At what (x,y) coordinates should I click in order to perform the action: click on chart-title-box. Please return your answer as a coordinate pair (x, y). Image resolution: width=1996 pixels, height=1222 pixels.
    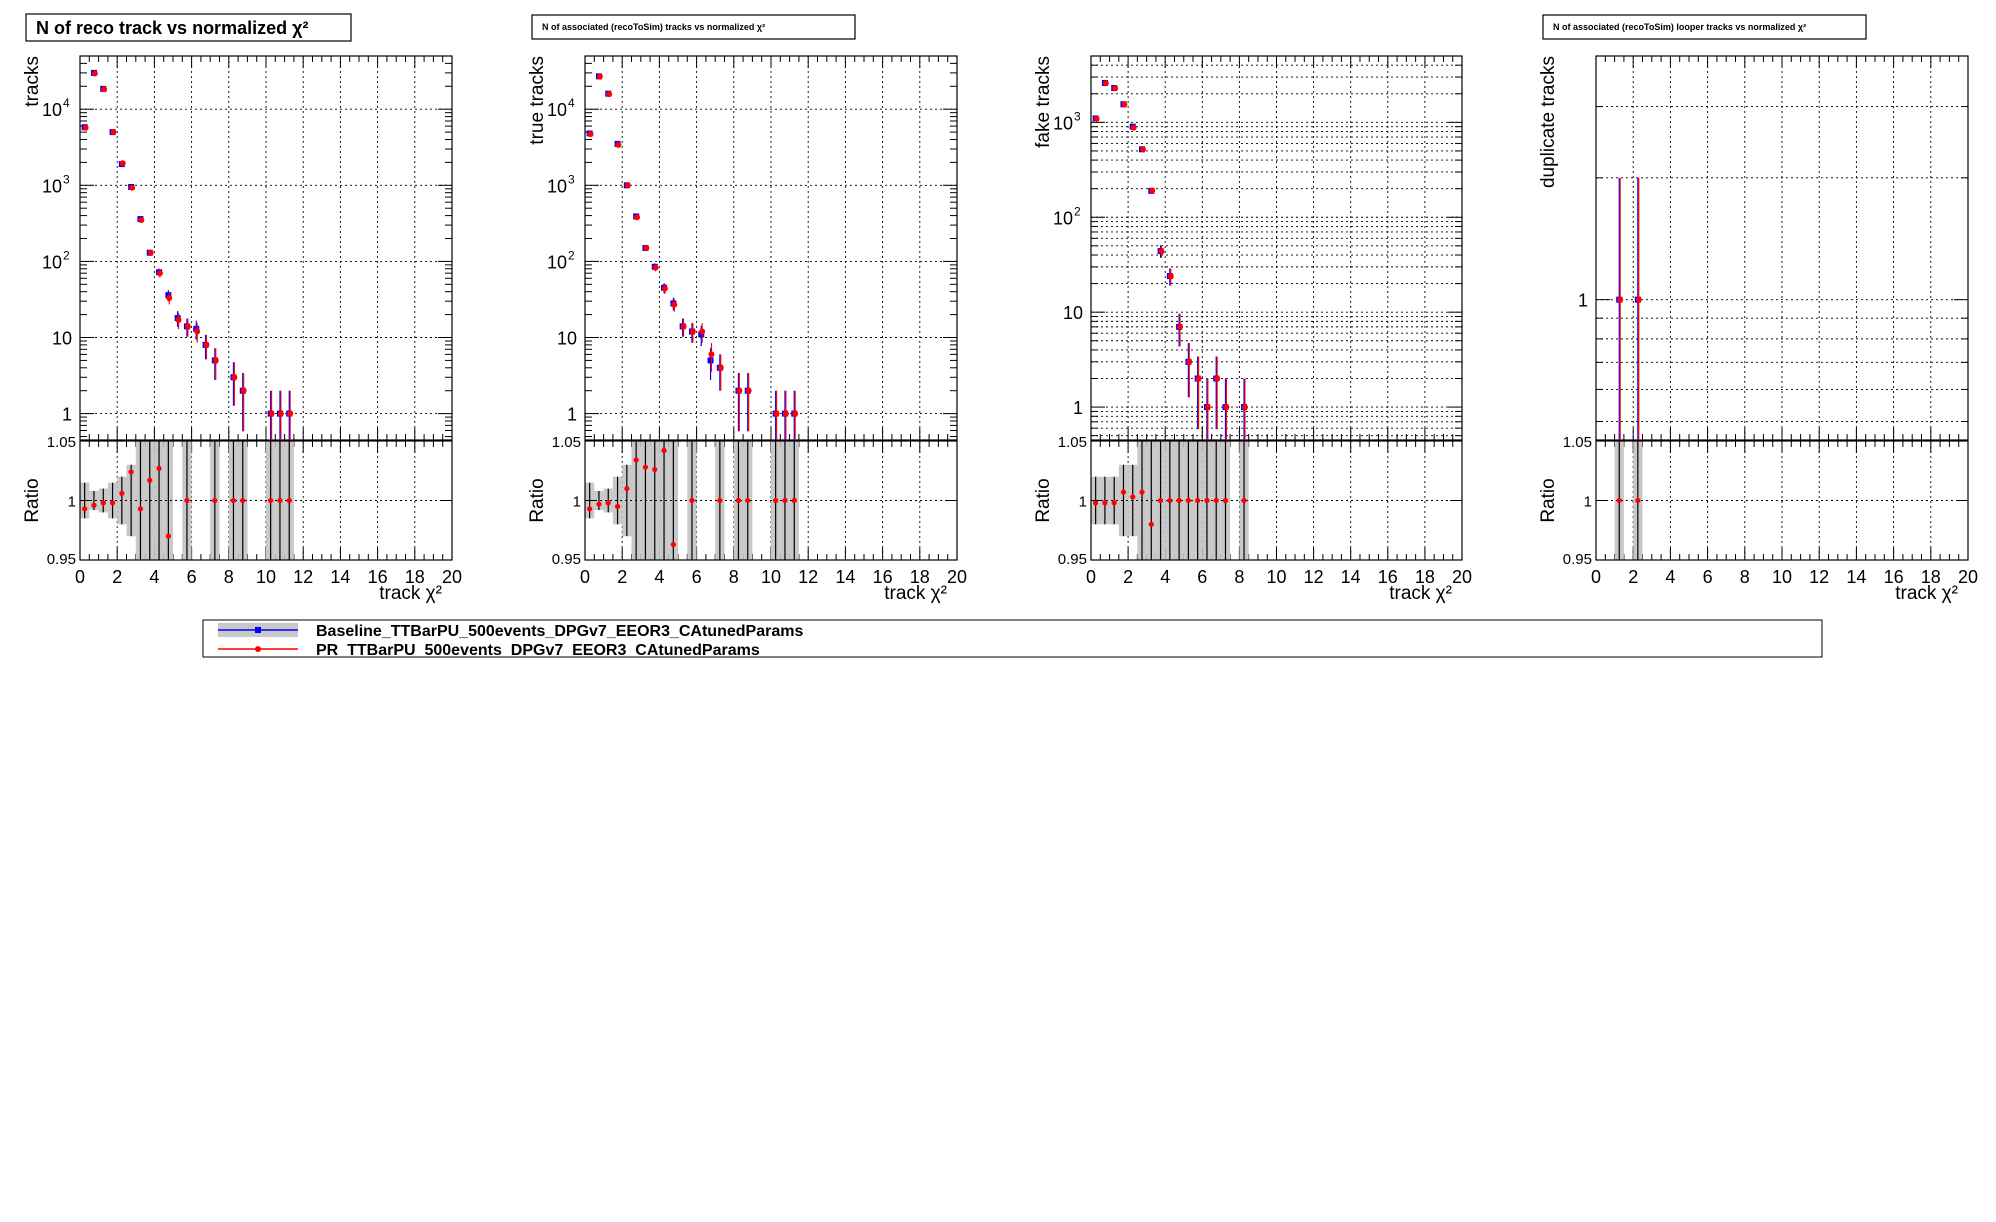
    Looking at the image, I should click on (1704, 27).